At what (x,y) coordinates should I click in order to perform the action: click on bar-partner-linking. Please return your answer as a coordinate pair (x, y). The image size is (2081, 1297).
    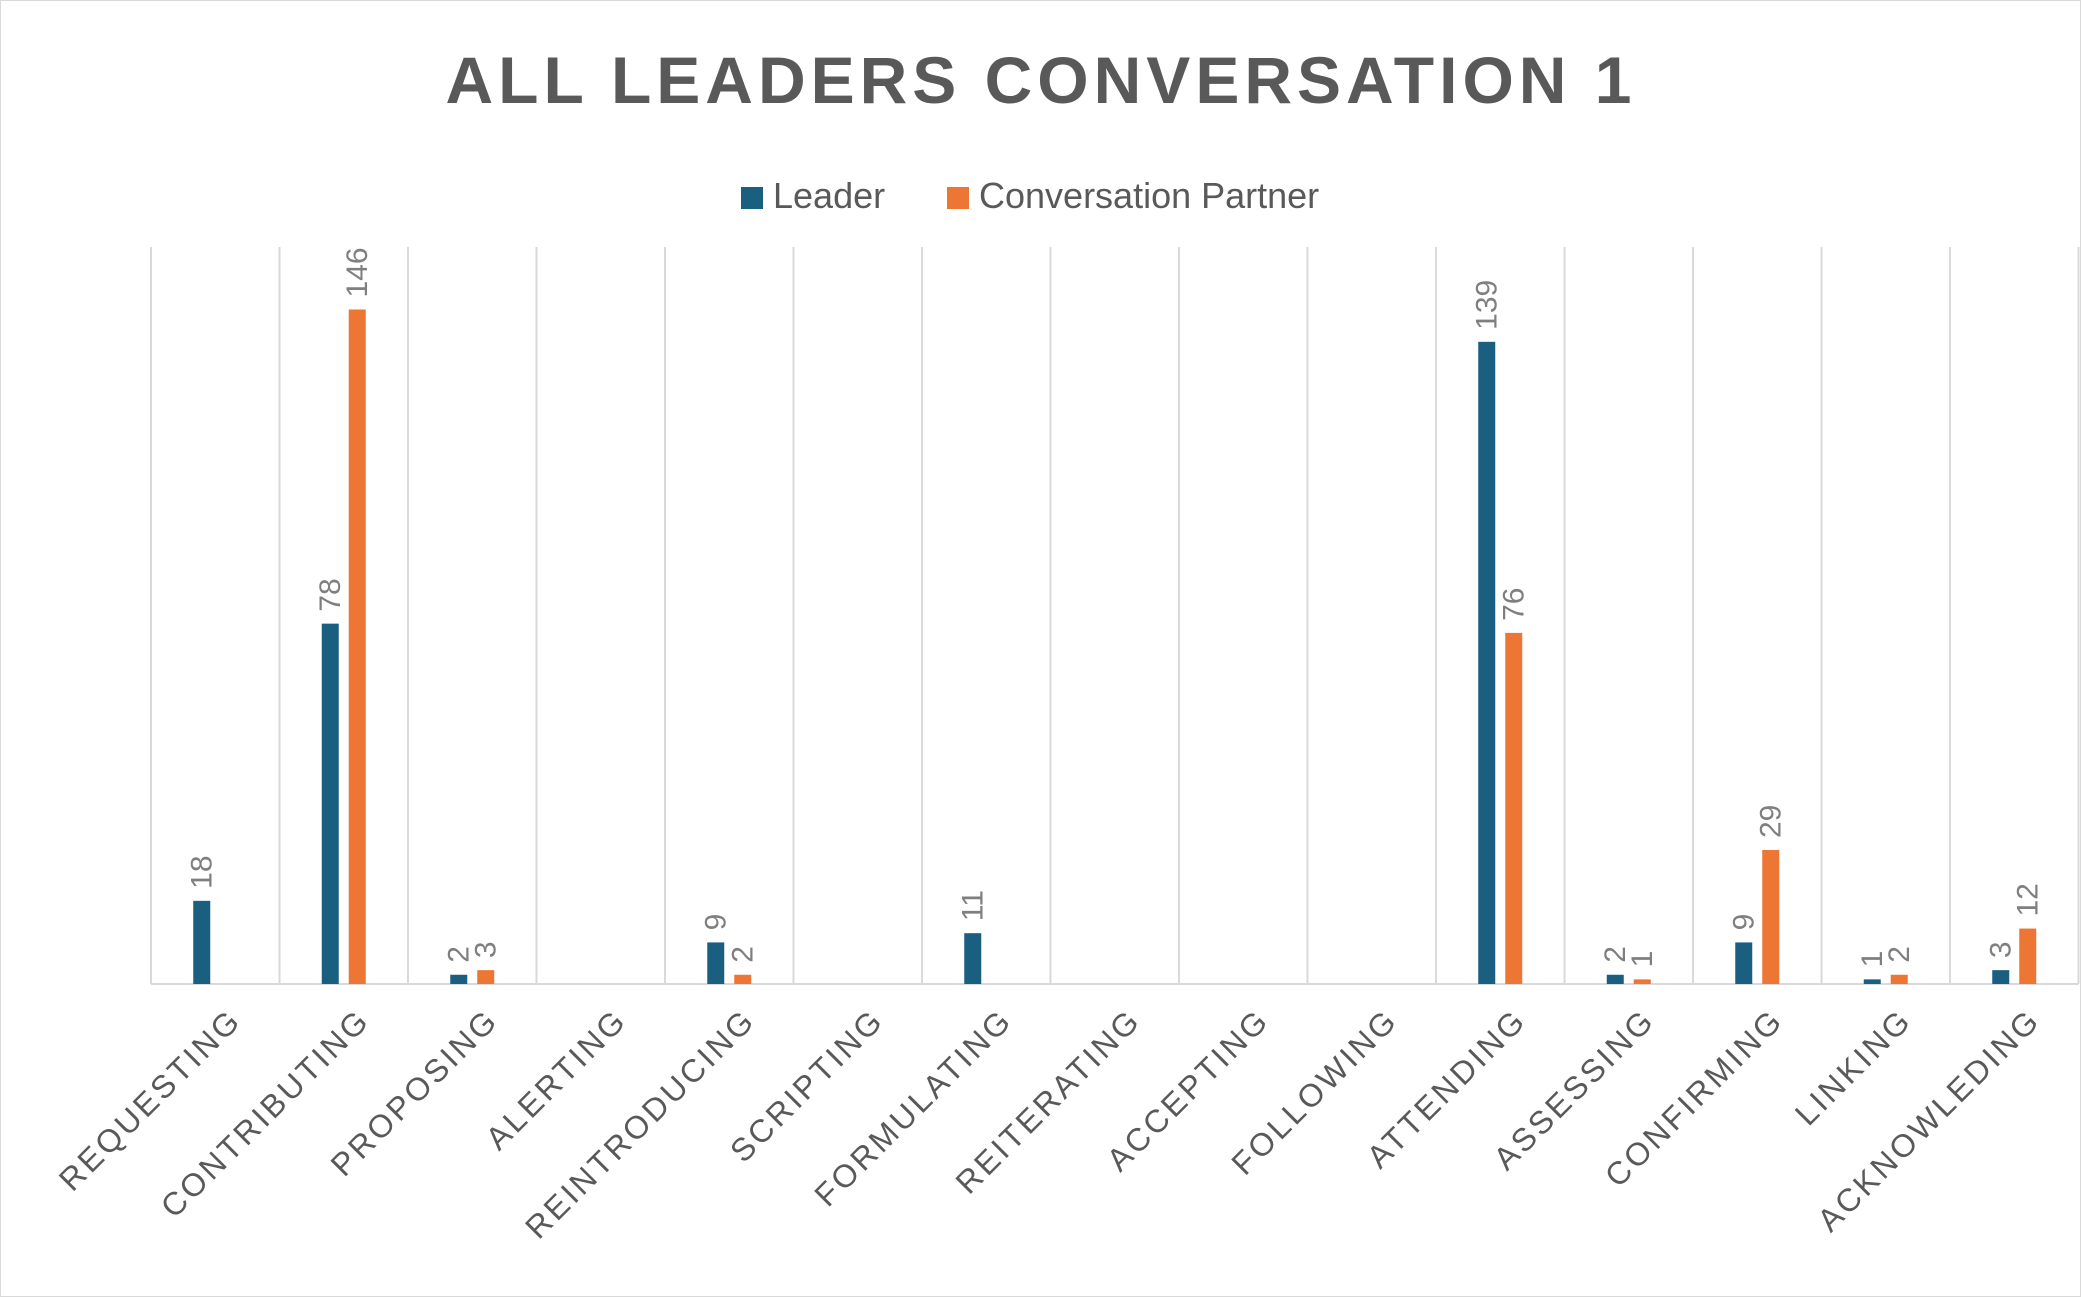
    Looking at the image, I should click on (1899, 979).